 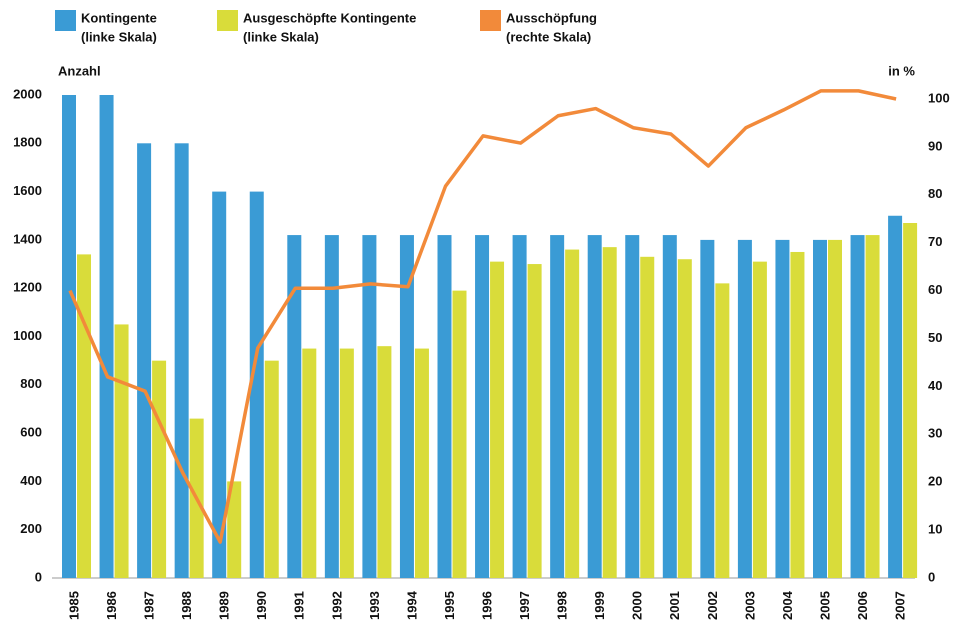 What do you see at coordinates (31, 432) in the screenshot?
I see `y-tick-label: 600` at bounding box center [31, 432].